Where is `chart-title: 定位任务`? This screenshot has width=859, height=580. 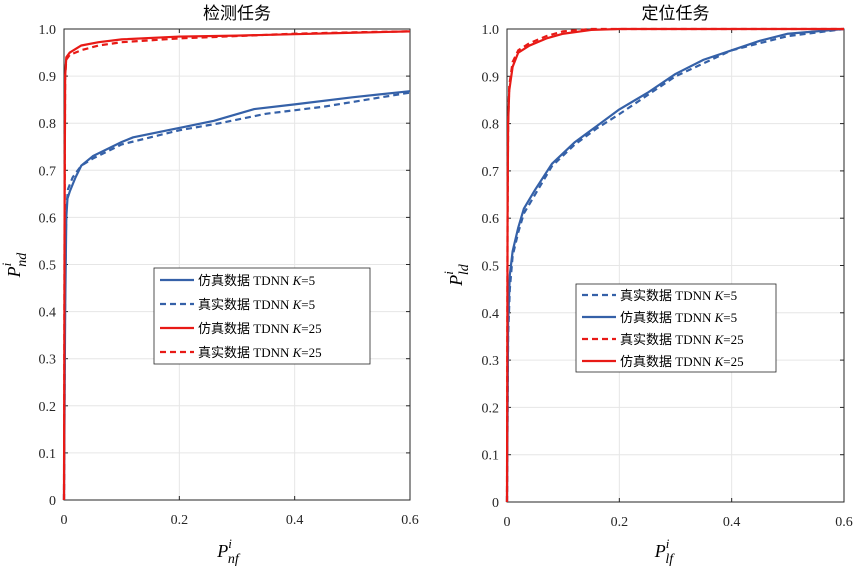
chart-title: 定位任务 is located at coordinates (676, 13).